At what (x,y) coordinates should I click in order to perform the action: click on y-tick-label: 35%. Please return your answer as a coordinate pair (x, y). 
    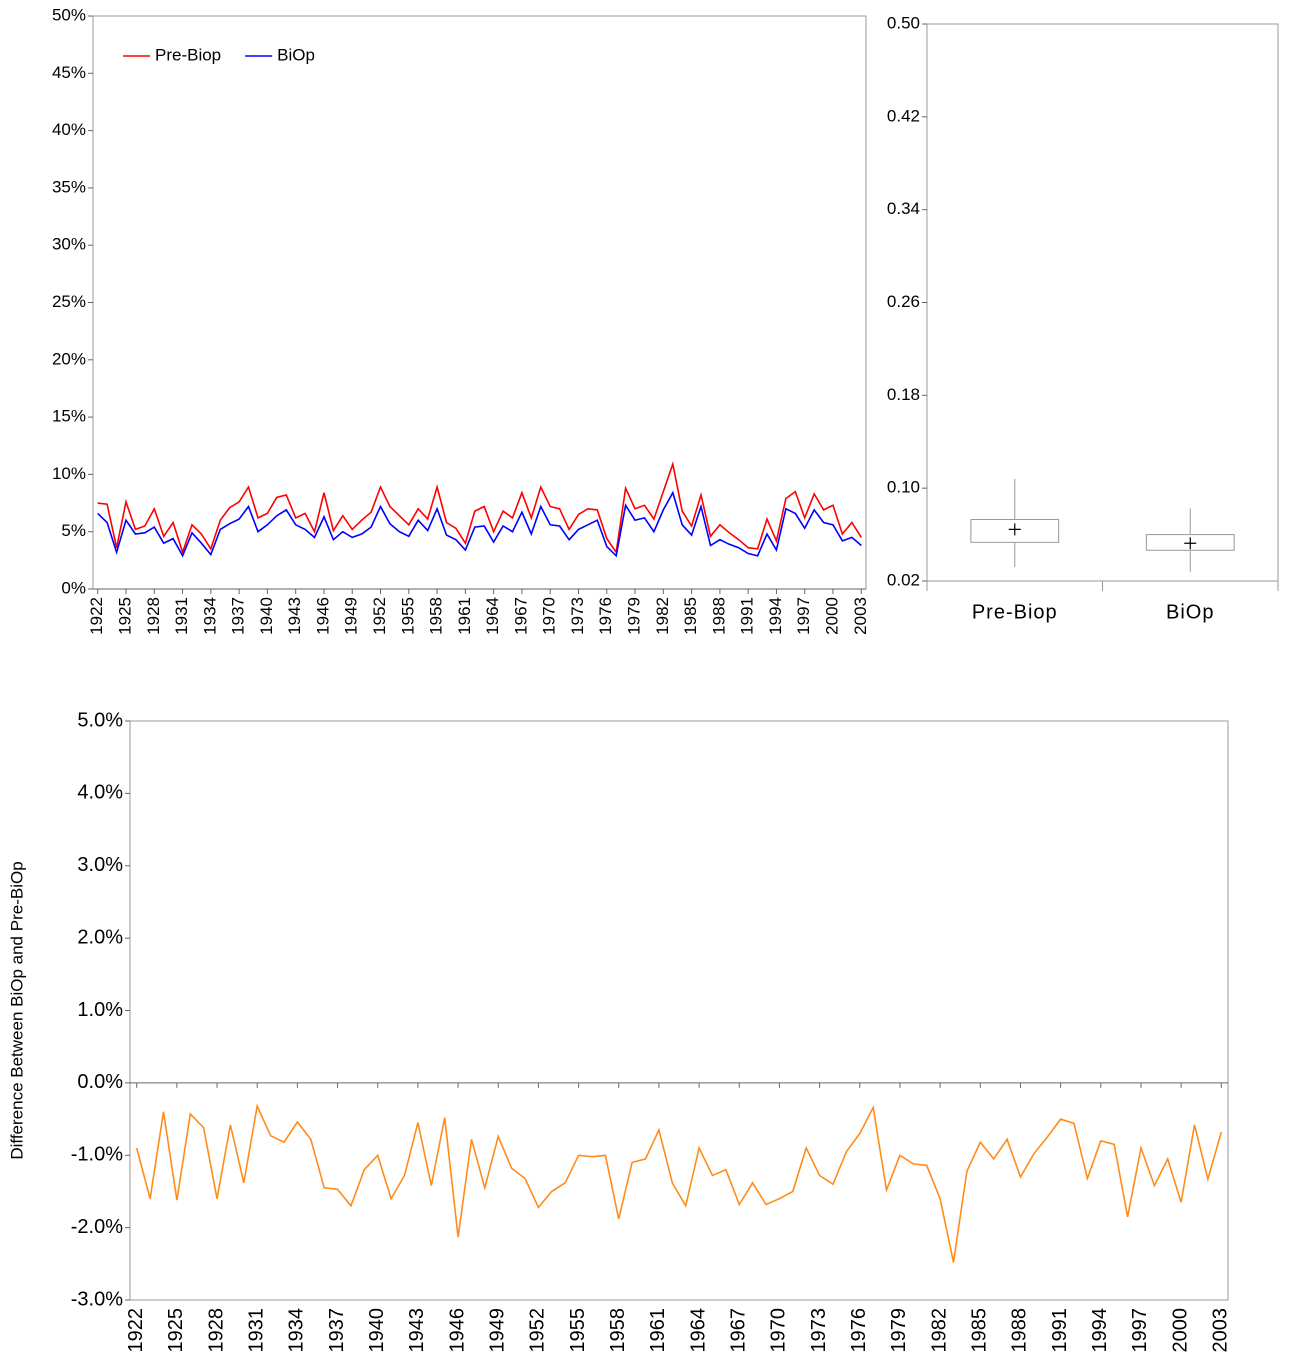
    Looking at the image, I should click on (69, 186).